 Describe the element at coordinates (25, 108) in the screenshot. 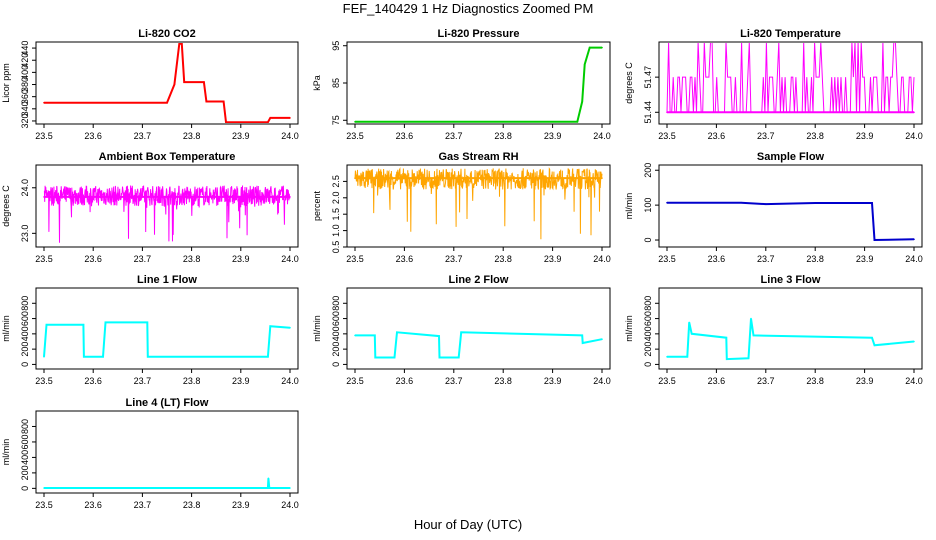

I see `y-tick-label: 340` at that location.